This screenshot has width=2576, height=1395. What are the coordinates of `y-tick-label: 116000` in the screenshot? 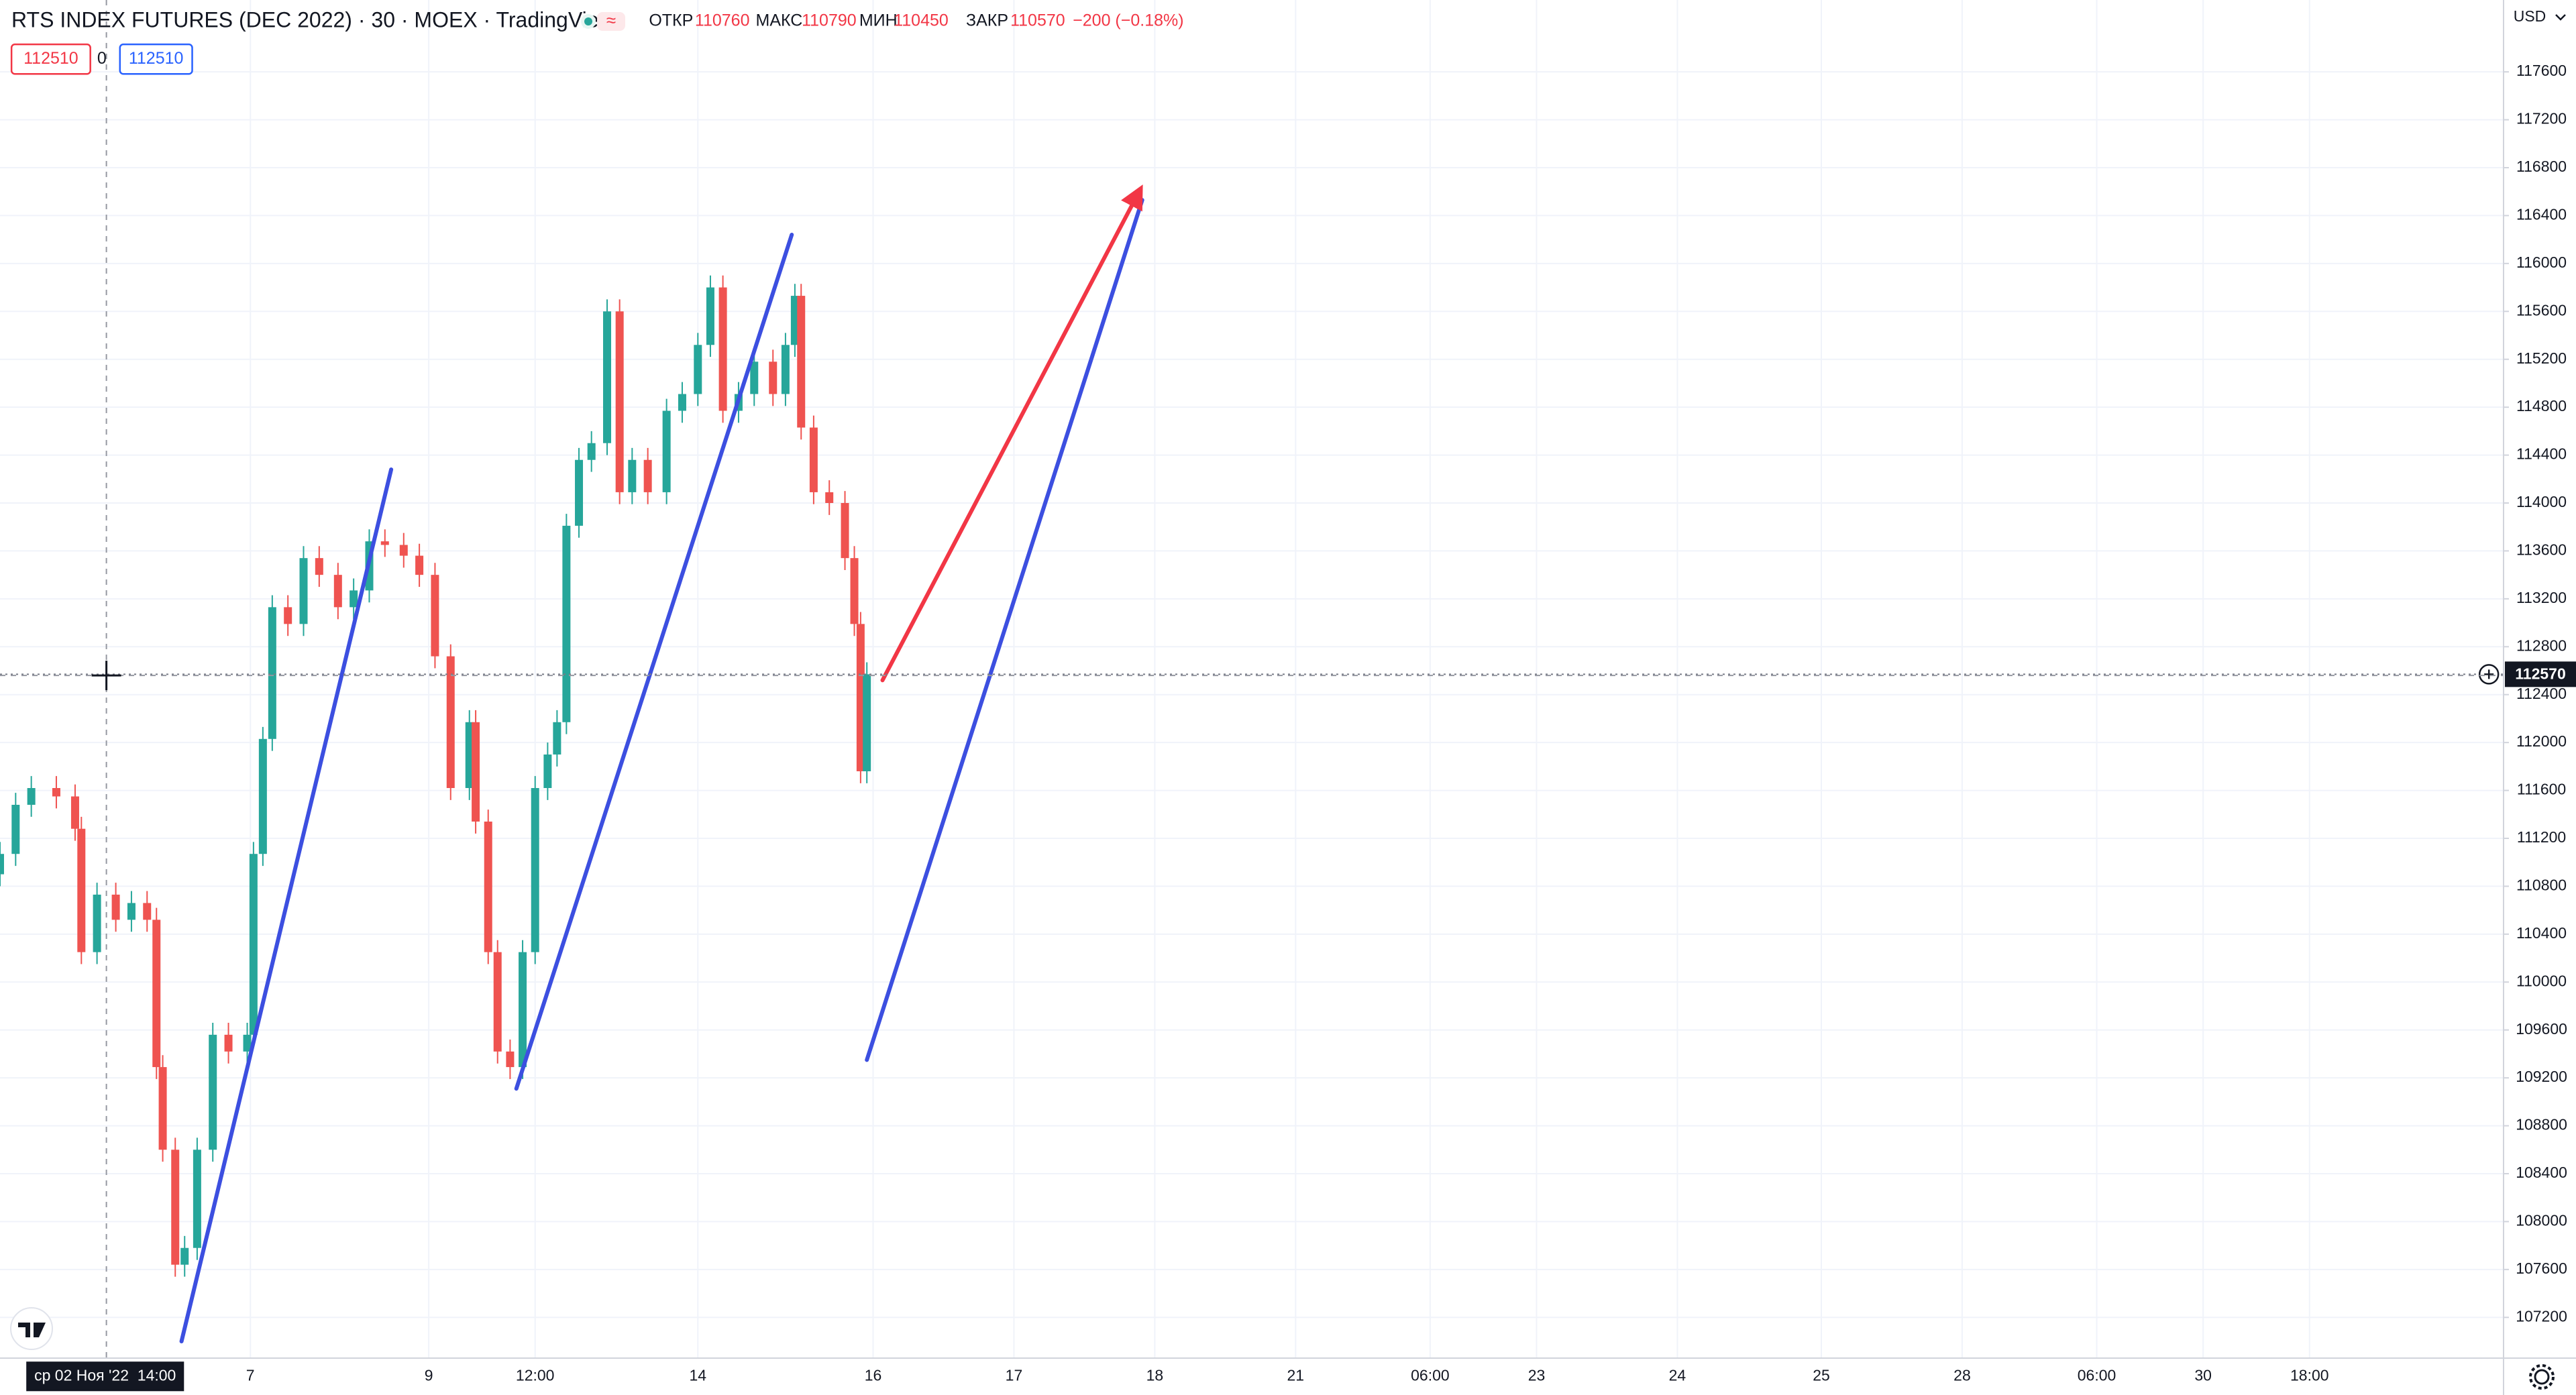 It's located at (2541, 262).